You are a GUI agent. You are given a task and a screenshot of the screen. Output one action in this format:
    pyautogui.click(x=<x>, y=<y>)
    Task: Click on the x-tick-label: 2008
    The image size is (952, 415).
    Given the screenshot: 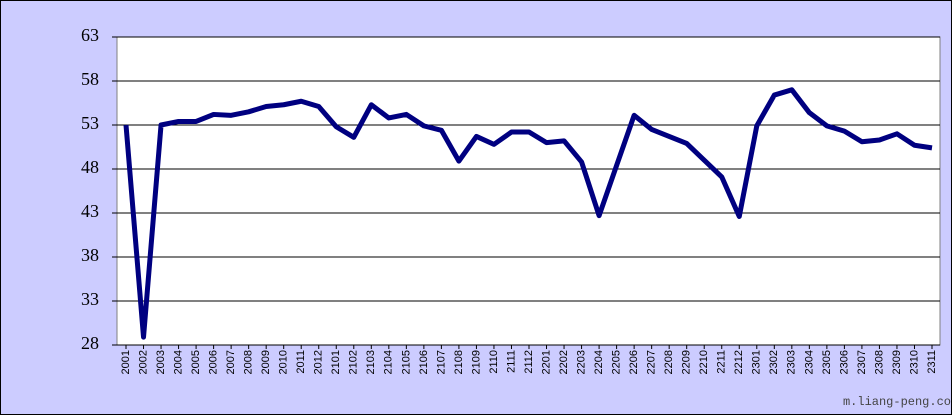 What is the action you would take?
    pyautogui.click(x=249, y=362)
    